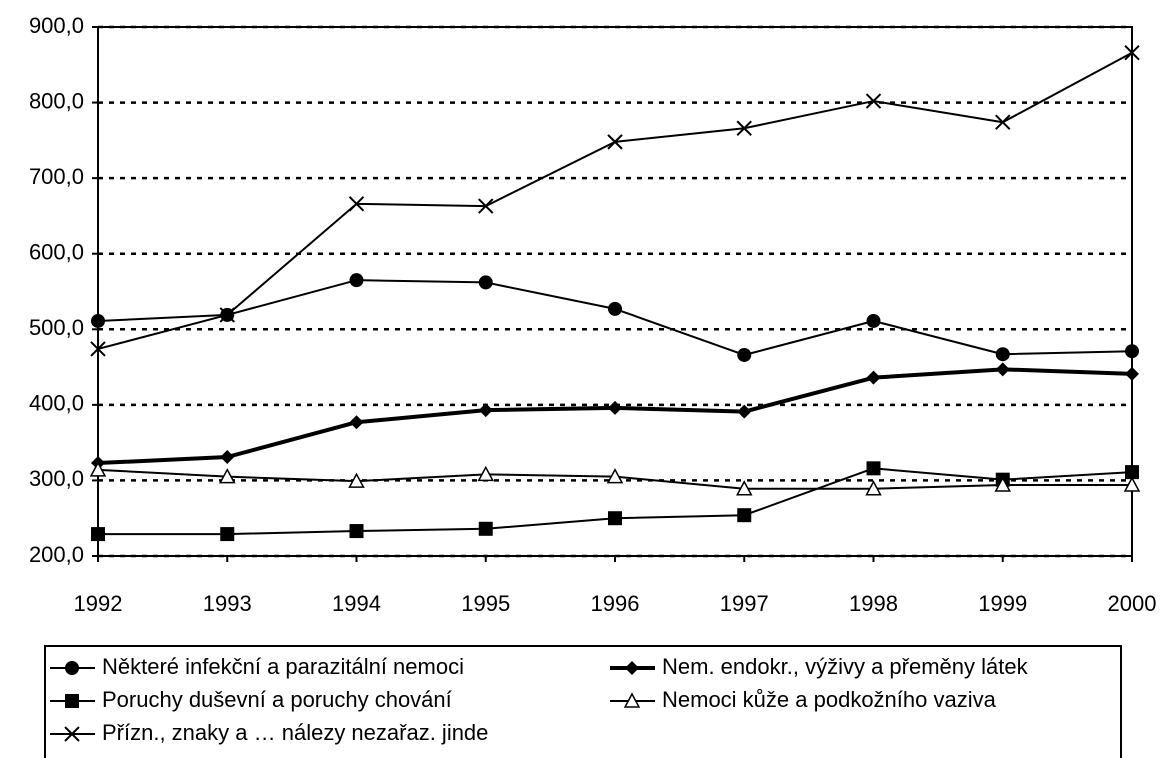  Describe the element at coordinates (56, 252) in the screenshot. I see `y-tick-label: 600,0` at that location.